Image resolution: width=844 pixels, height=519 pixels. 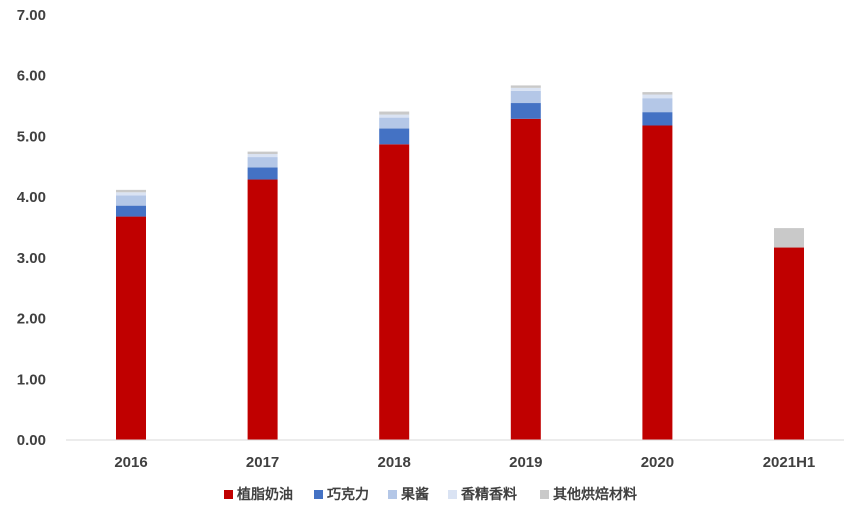 I want to click on x-tick-label: 2018, so click(x=394, y=462).